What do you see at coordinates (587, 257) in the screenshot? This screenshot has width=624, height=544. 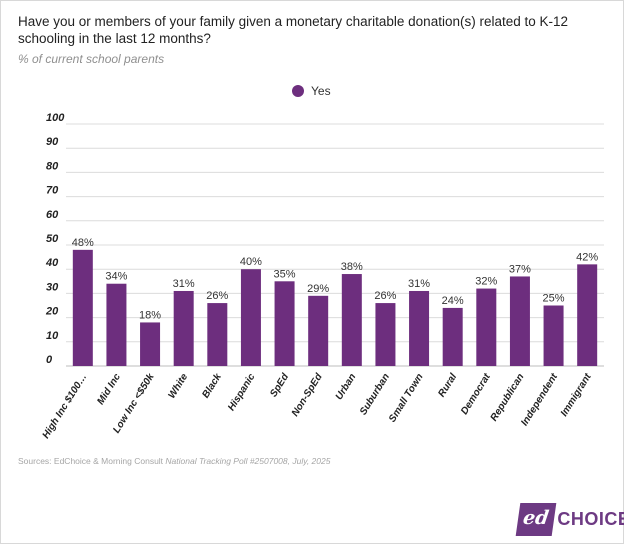 I see `data-label: 42%` at bounding box center [587, 257].